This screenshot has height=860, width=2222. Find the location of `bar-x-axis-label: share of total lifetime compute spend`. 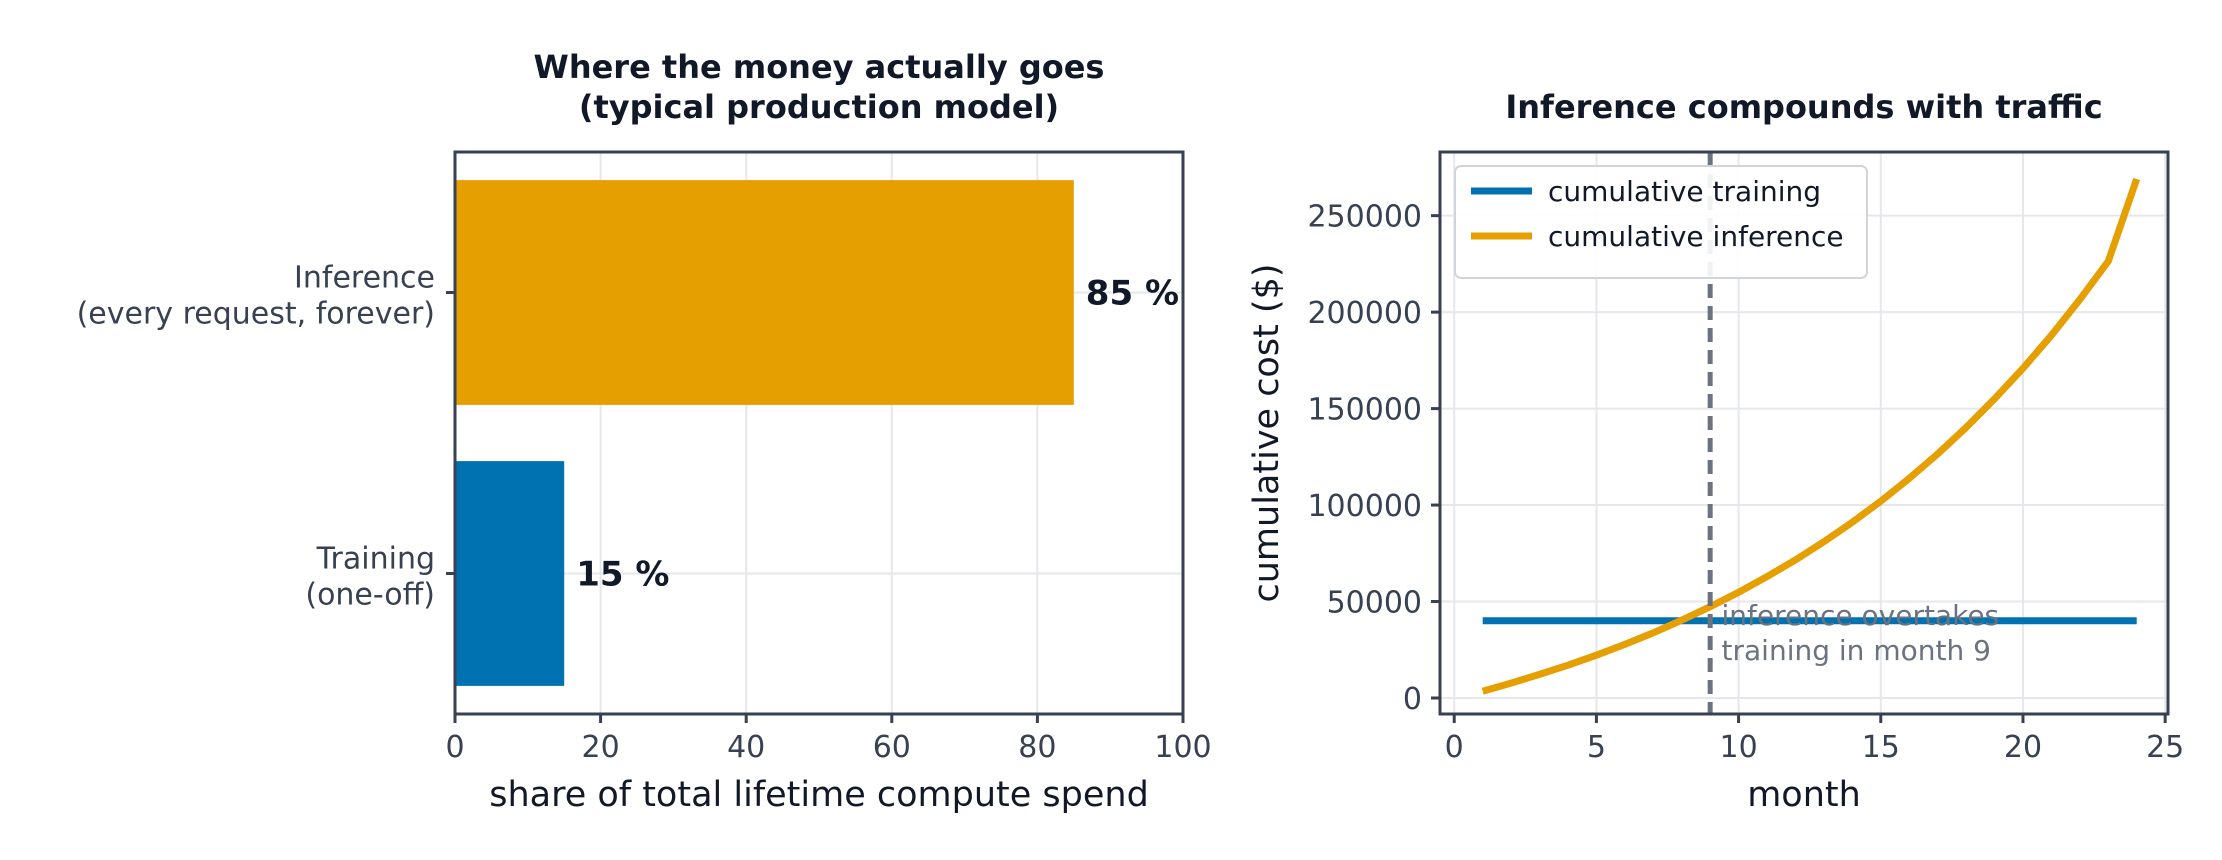

bar-x-axis-label: share of total lifetime compute spend is located at coordinates (819, 795).